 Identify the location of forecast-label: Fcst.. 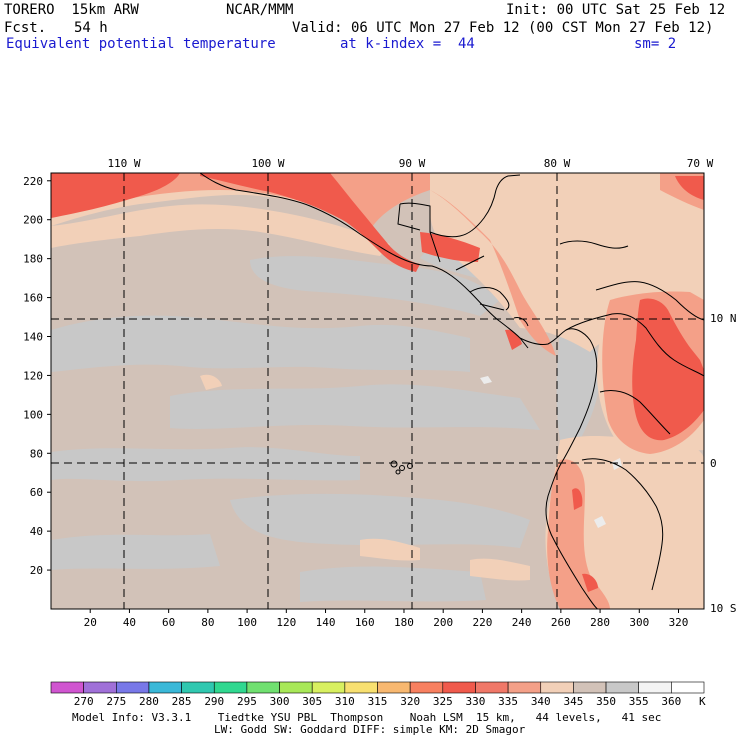
(25, 28).